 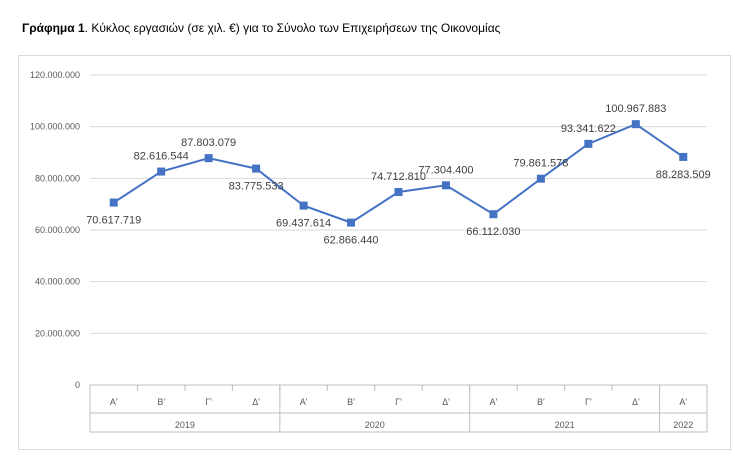 I want to click on y-tick-label: 40.000.000, so click(x=57, y=282).